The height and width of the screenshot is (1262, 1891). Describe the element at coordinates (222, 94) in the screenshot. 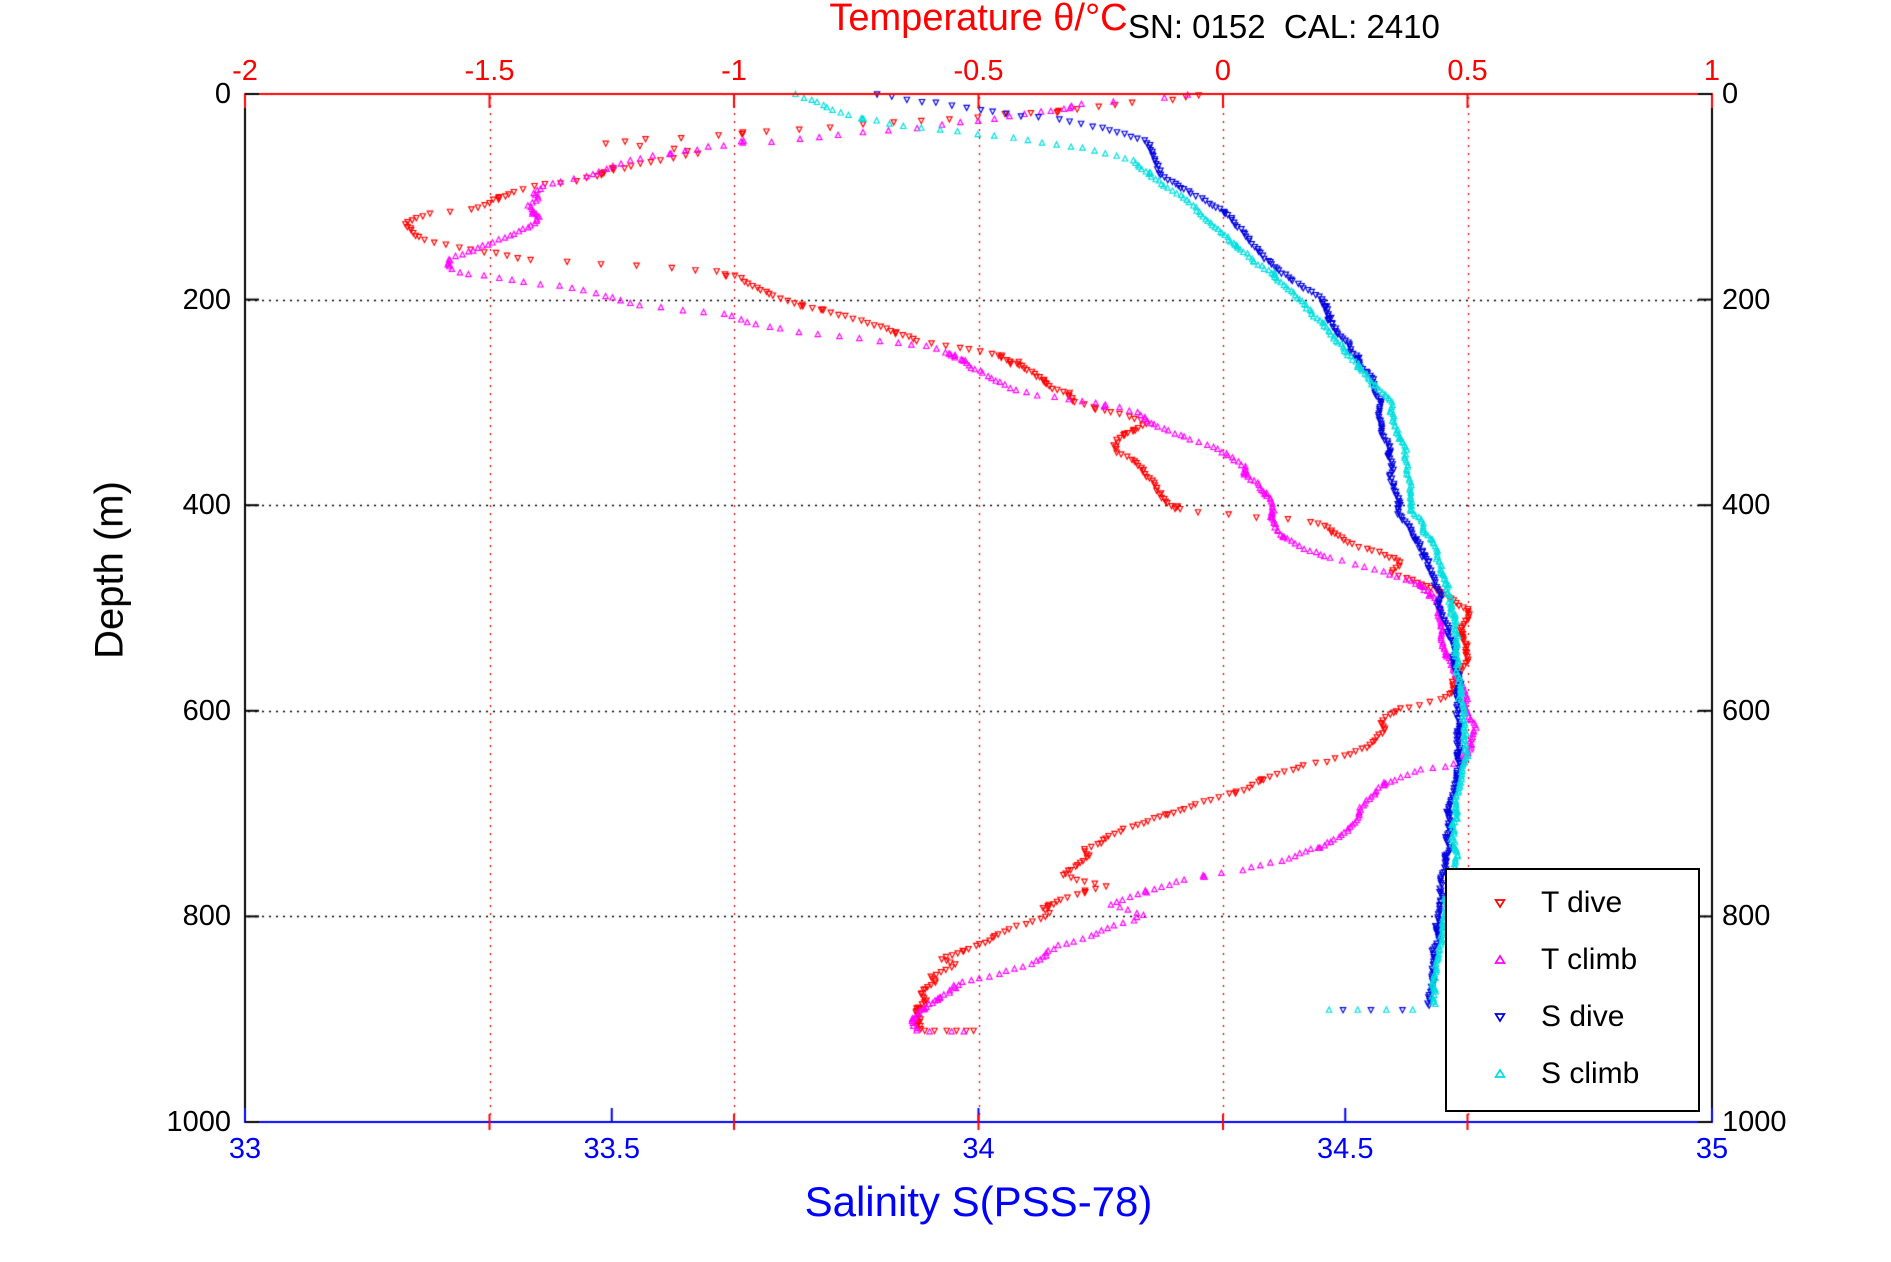

I see `left-depth-tick-label: 0` at that location.